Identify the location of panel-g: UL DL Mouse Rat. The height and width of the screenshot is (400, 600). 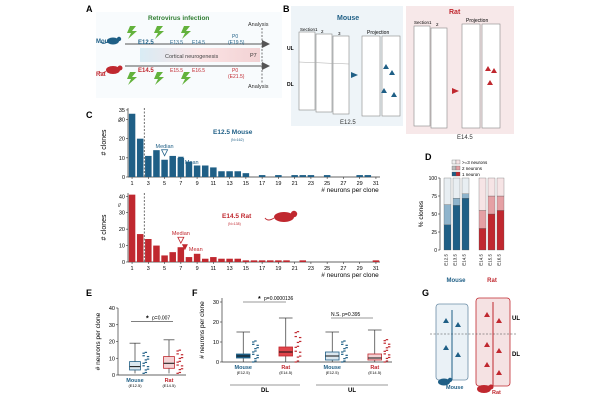
(475, 346).